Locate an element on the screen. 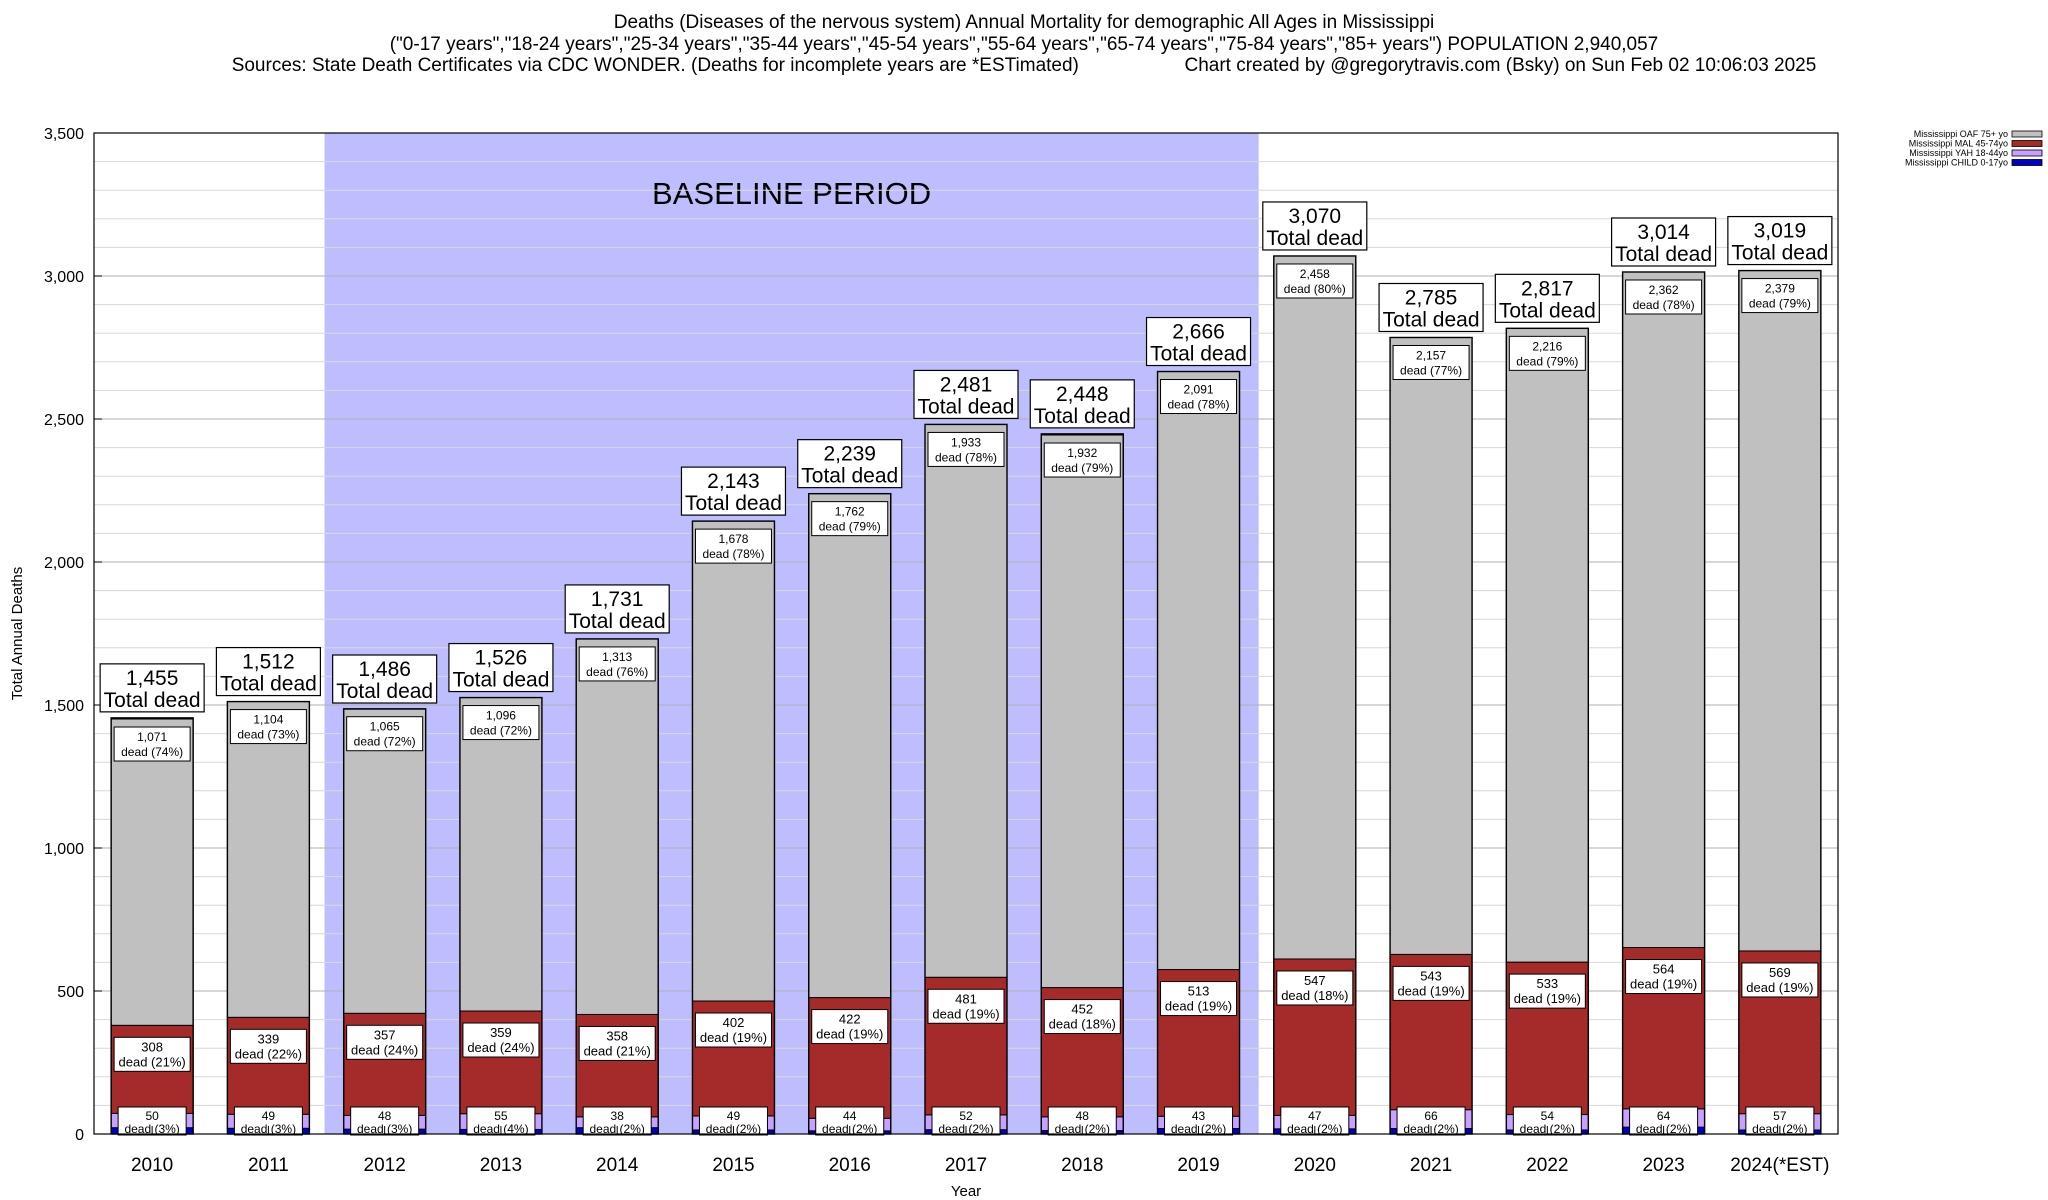 The width and height of the screenshot is (2048, 1200). segment-value-label: 422 is located at coordinates (850, 1019).